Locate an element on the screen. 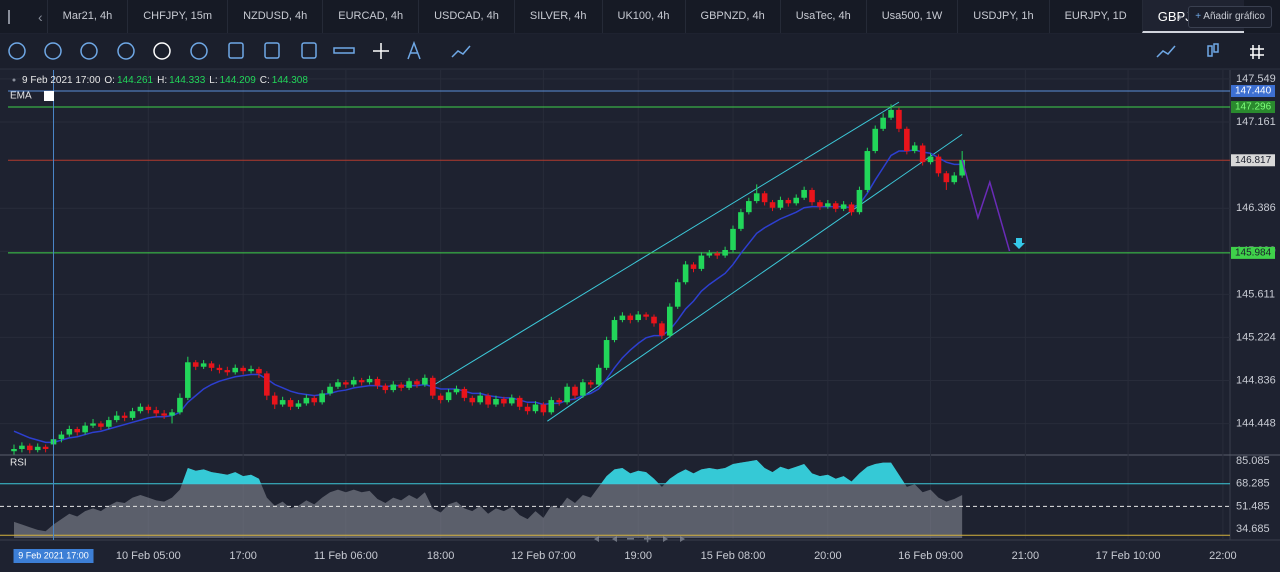 The image size is (1280, 572). add-chart-button: + Añadir gráfico is located at coordinates (1230, 17).